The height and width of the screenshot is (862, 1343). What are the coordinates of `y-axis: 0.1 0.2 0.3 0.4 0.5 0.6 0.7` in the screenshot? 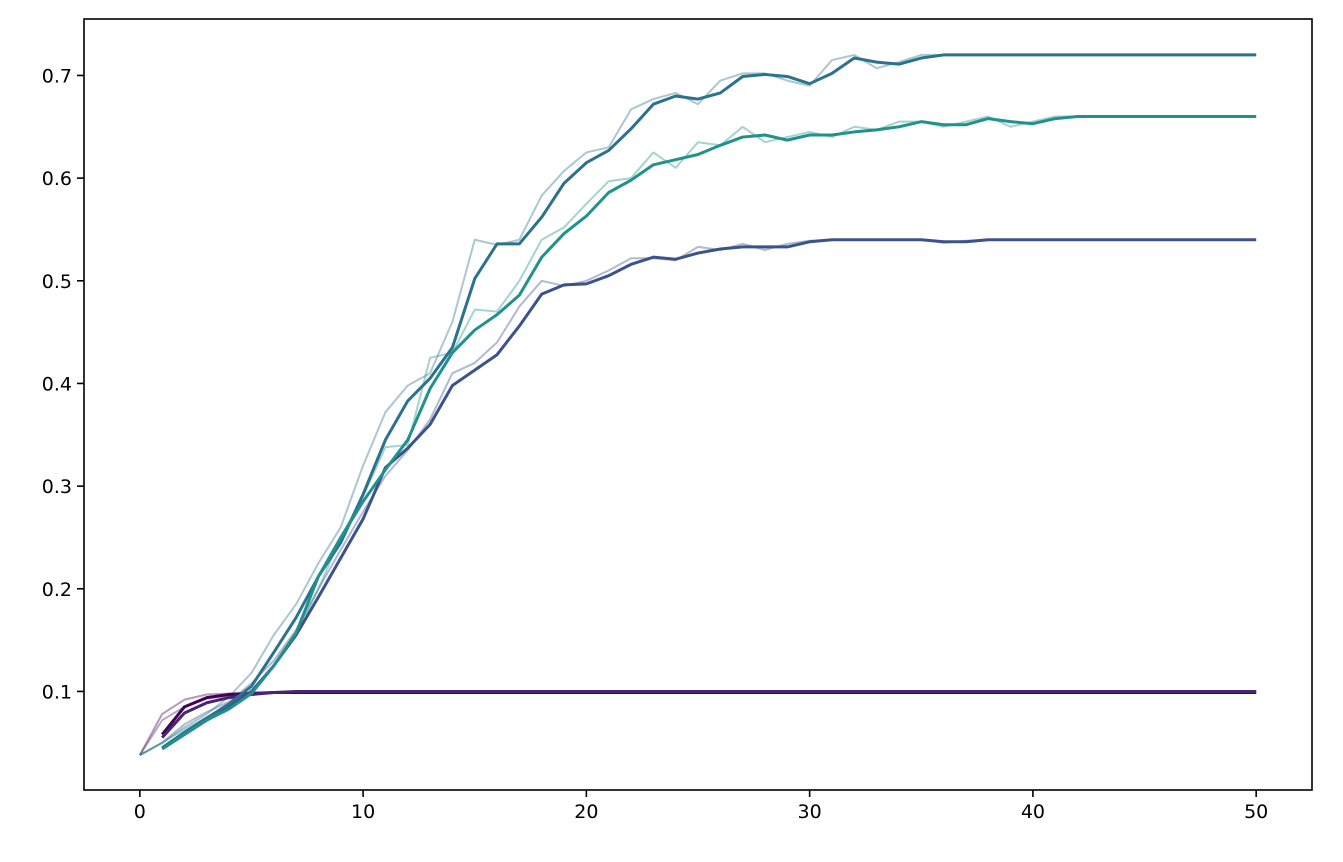 It's located at (63, 384).